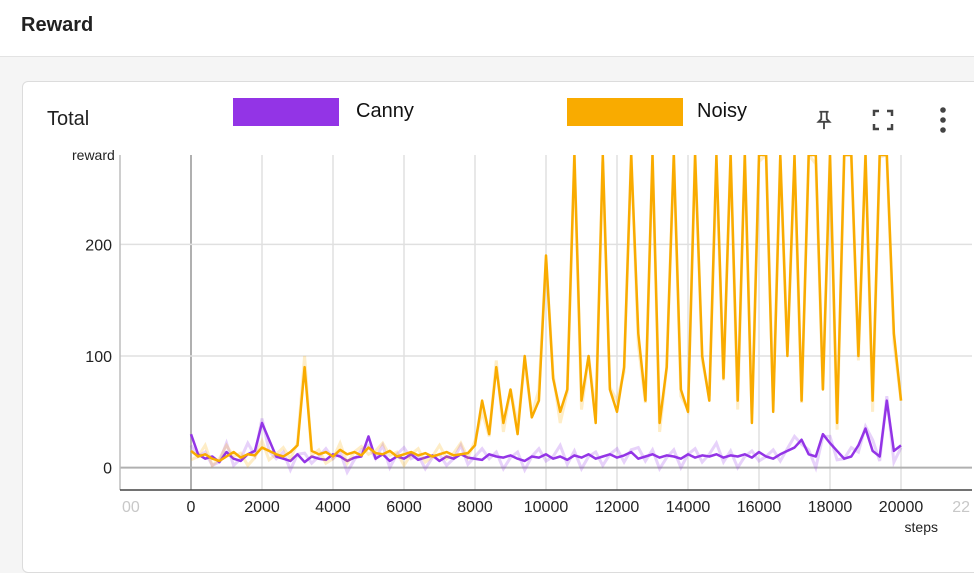 This screenshot has width=974, height=573. I want to click on pin-icon, so click(824, 120).